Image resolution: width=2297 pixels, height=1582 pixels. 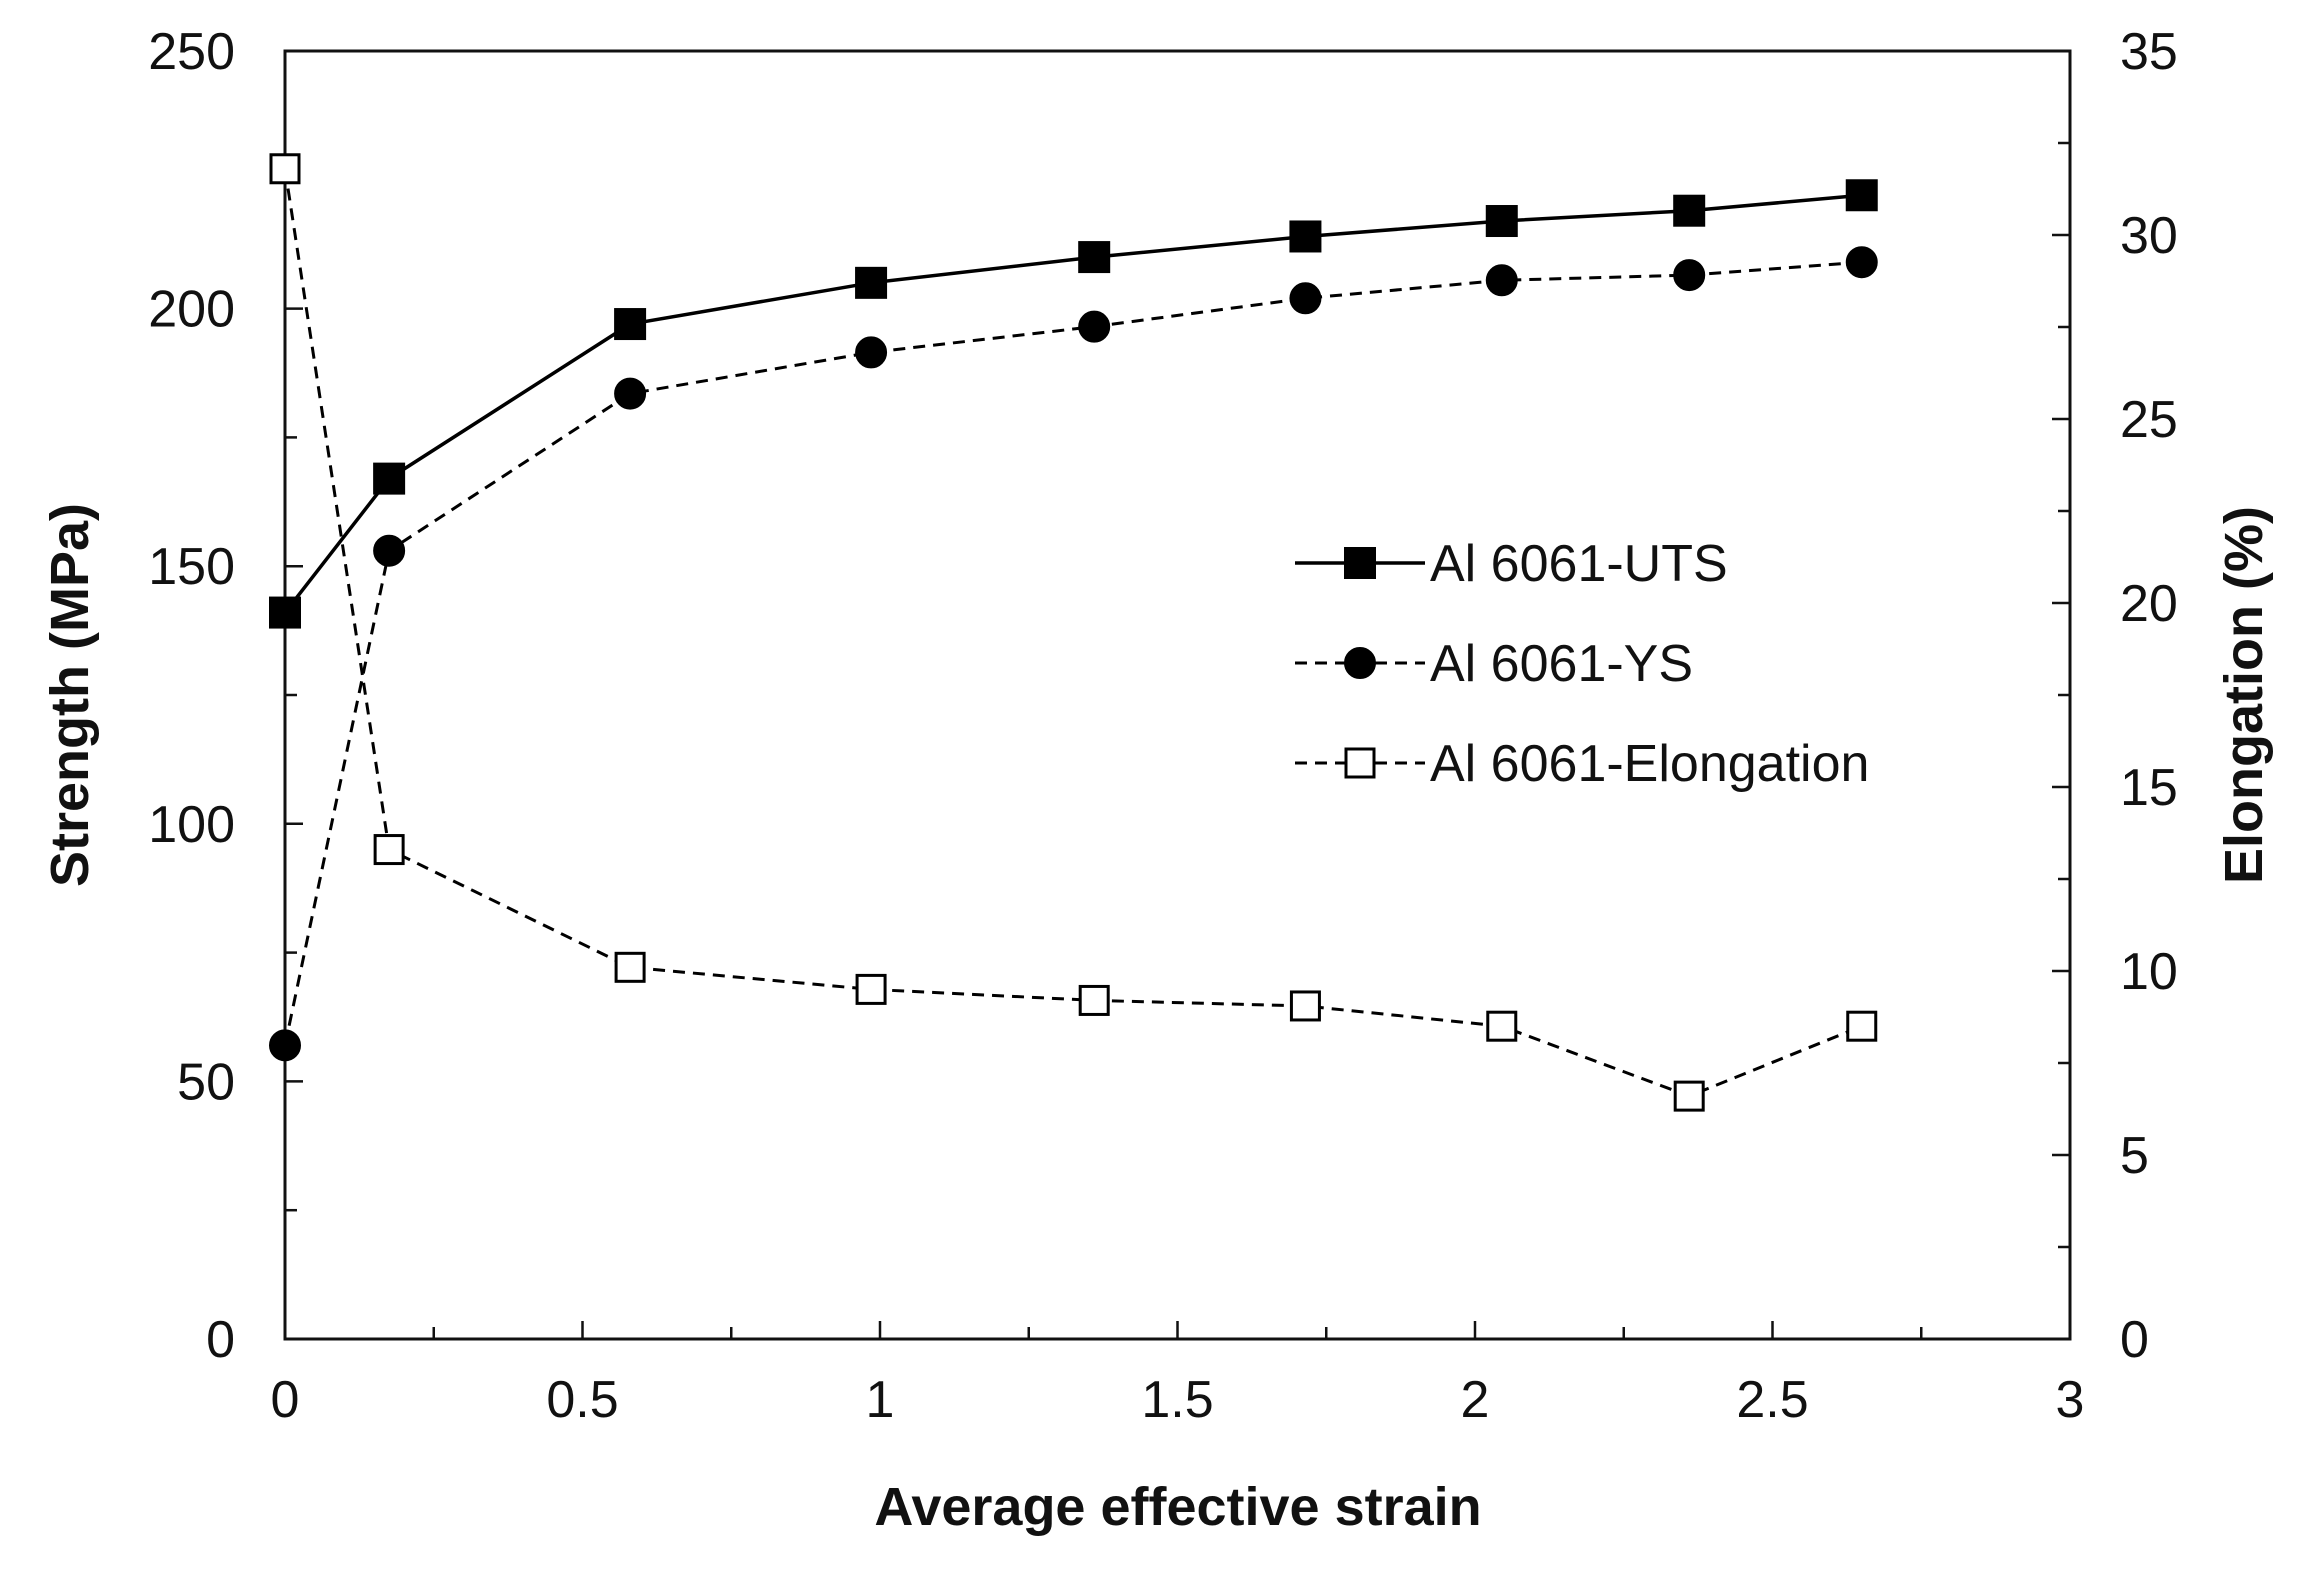 I want to click on legend: Al 6061-UTS Al 6061-YS Al 6061-Elongation, so click(x=1582, y=664).